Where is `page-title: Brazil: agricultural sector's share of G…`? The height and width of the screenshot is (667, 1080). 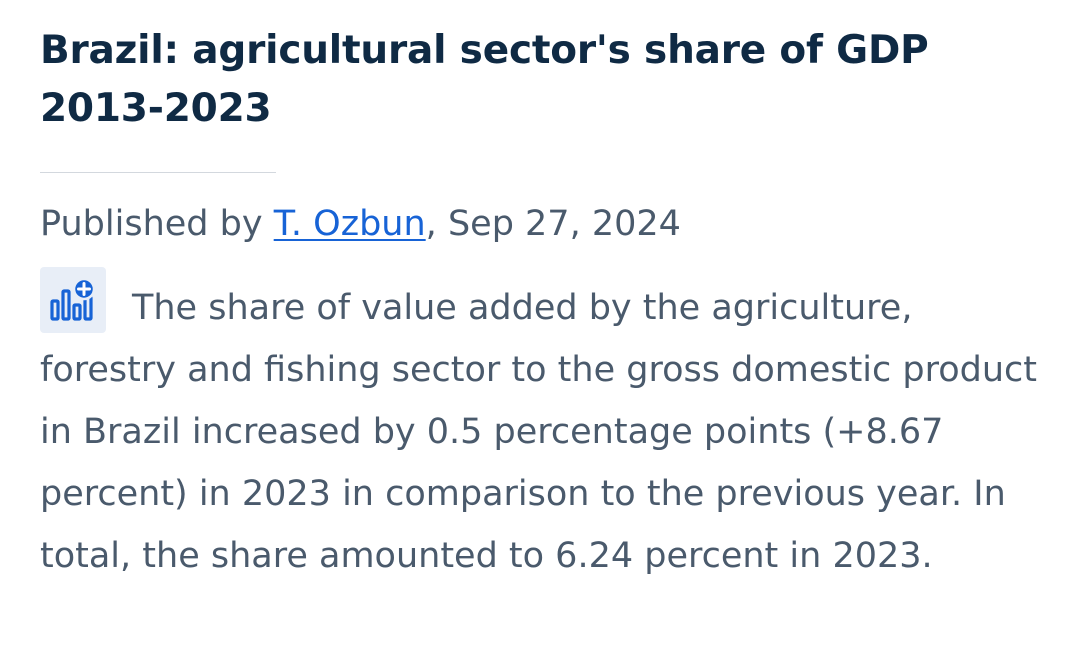 page-title: Brazil: agricultural sector's share of G… is located at coordinates (484, 79).